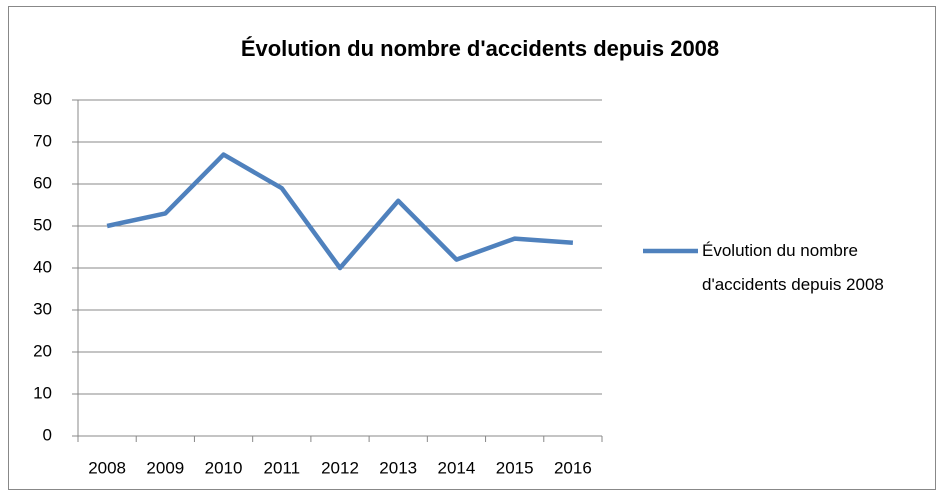  Describe the element at coordinates (340, 467) in the screenshot. I see `x-tick-label: 2012` at that location.